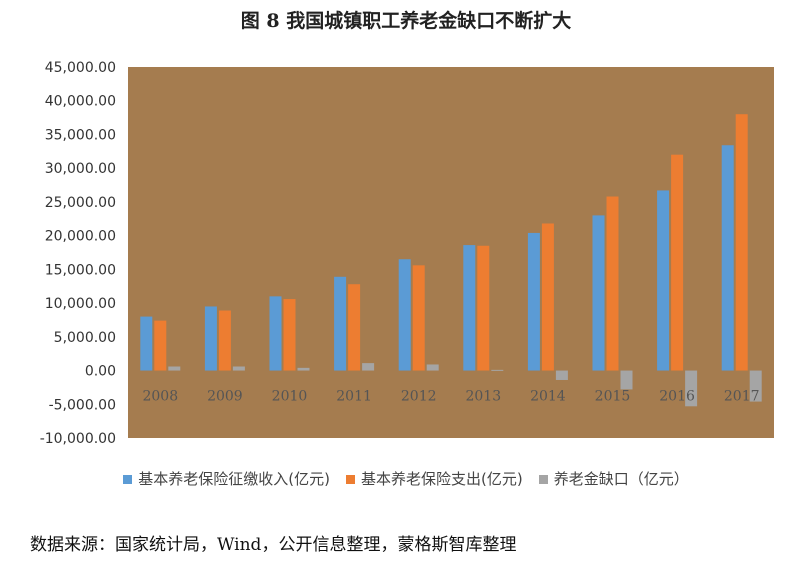 This screenshot has height=565, width=812. What do you see at coordinates (290, 397) in the screenshot?
I see `x-tick-label: 2010` at bounding box center [290, 397].